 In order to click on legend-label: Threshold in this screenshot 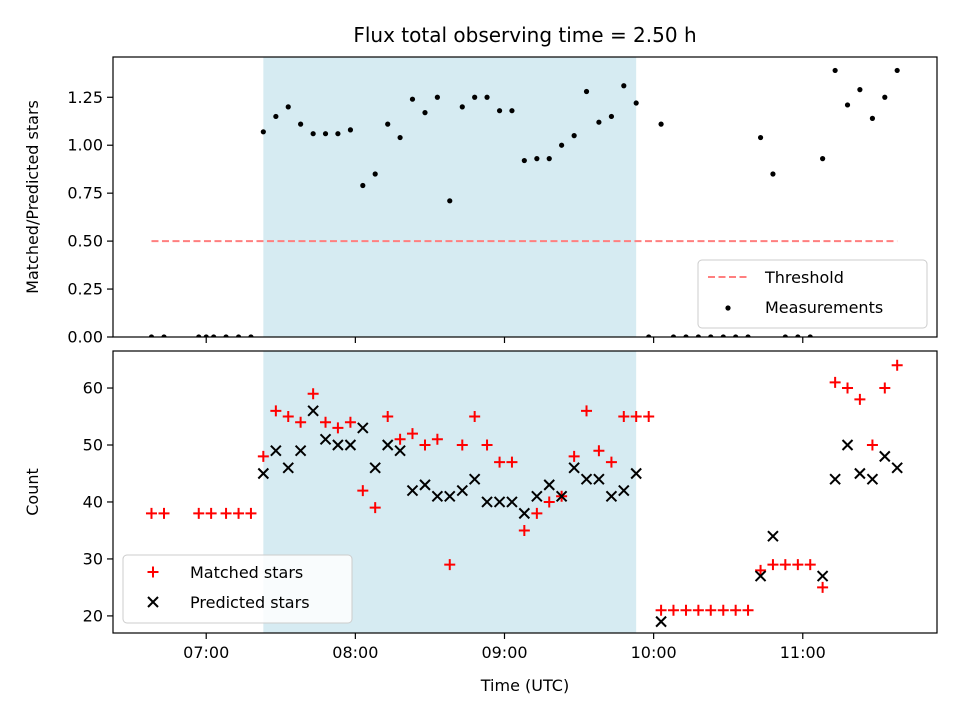, I will do `click(804, 277)`.